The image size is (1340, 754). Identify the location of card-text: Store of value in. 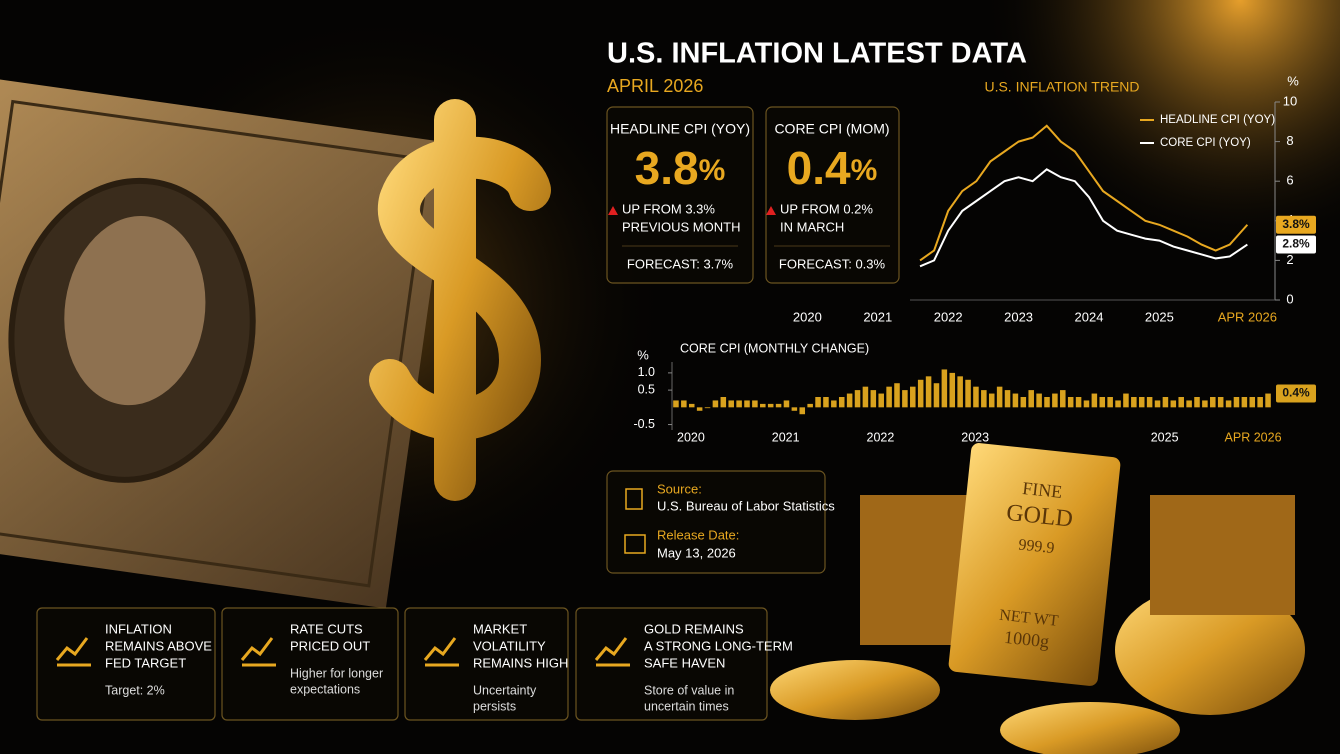
(689, 690).